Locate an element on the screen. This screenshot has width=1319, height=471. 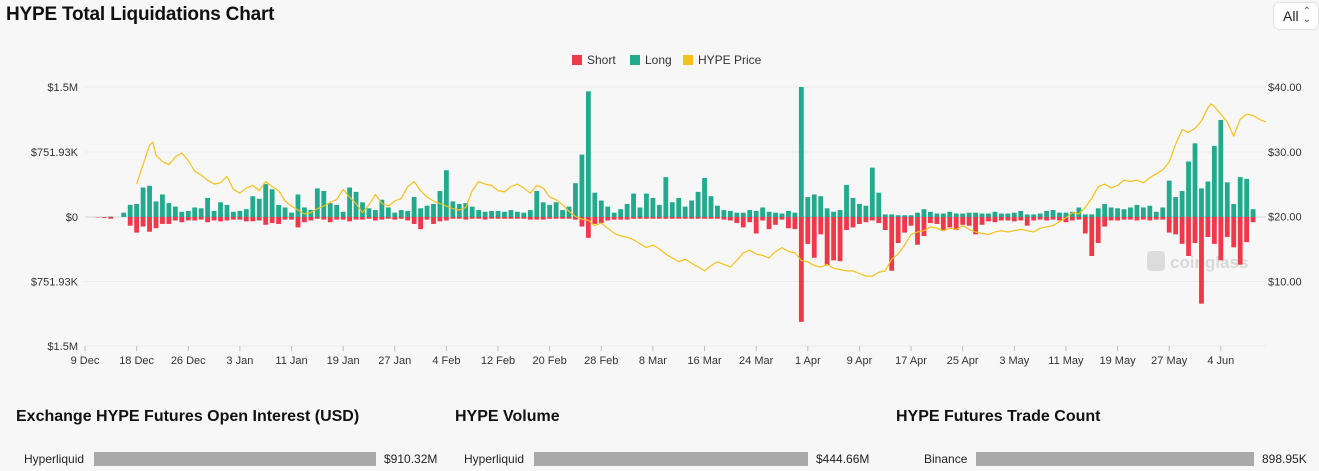
range-select: All ⌃ ⌄ is located at coordinates (1296, 16).